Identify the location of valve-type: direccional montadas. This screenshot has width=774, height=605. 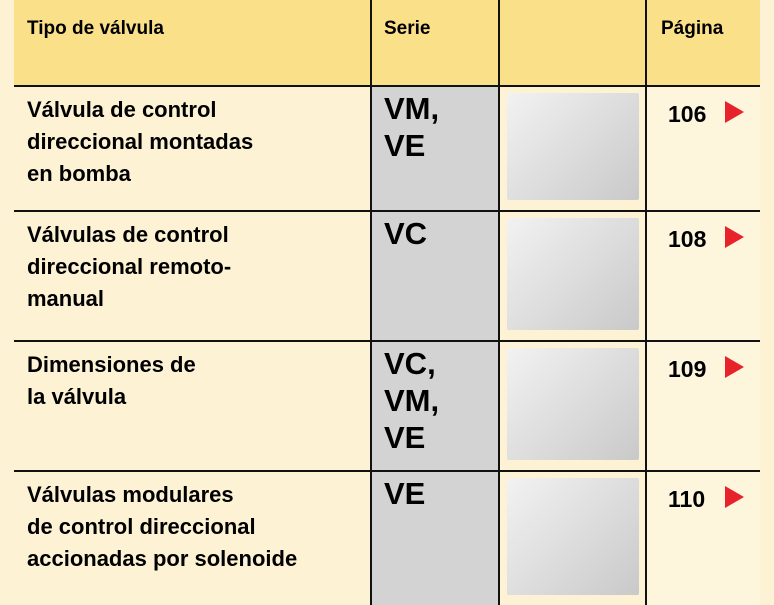
(140, 141).